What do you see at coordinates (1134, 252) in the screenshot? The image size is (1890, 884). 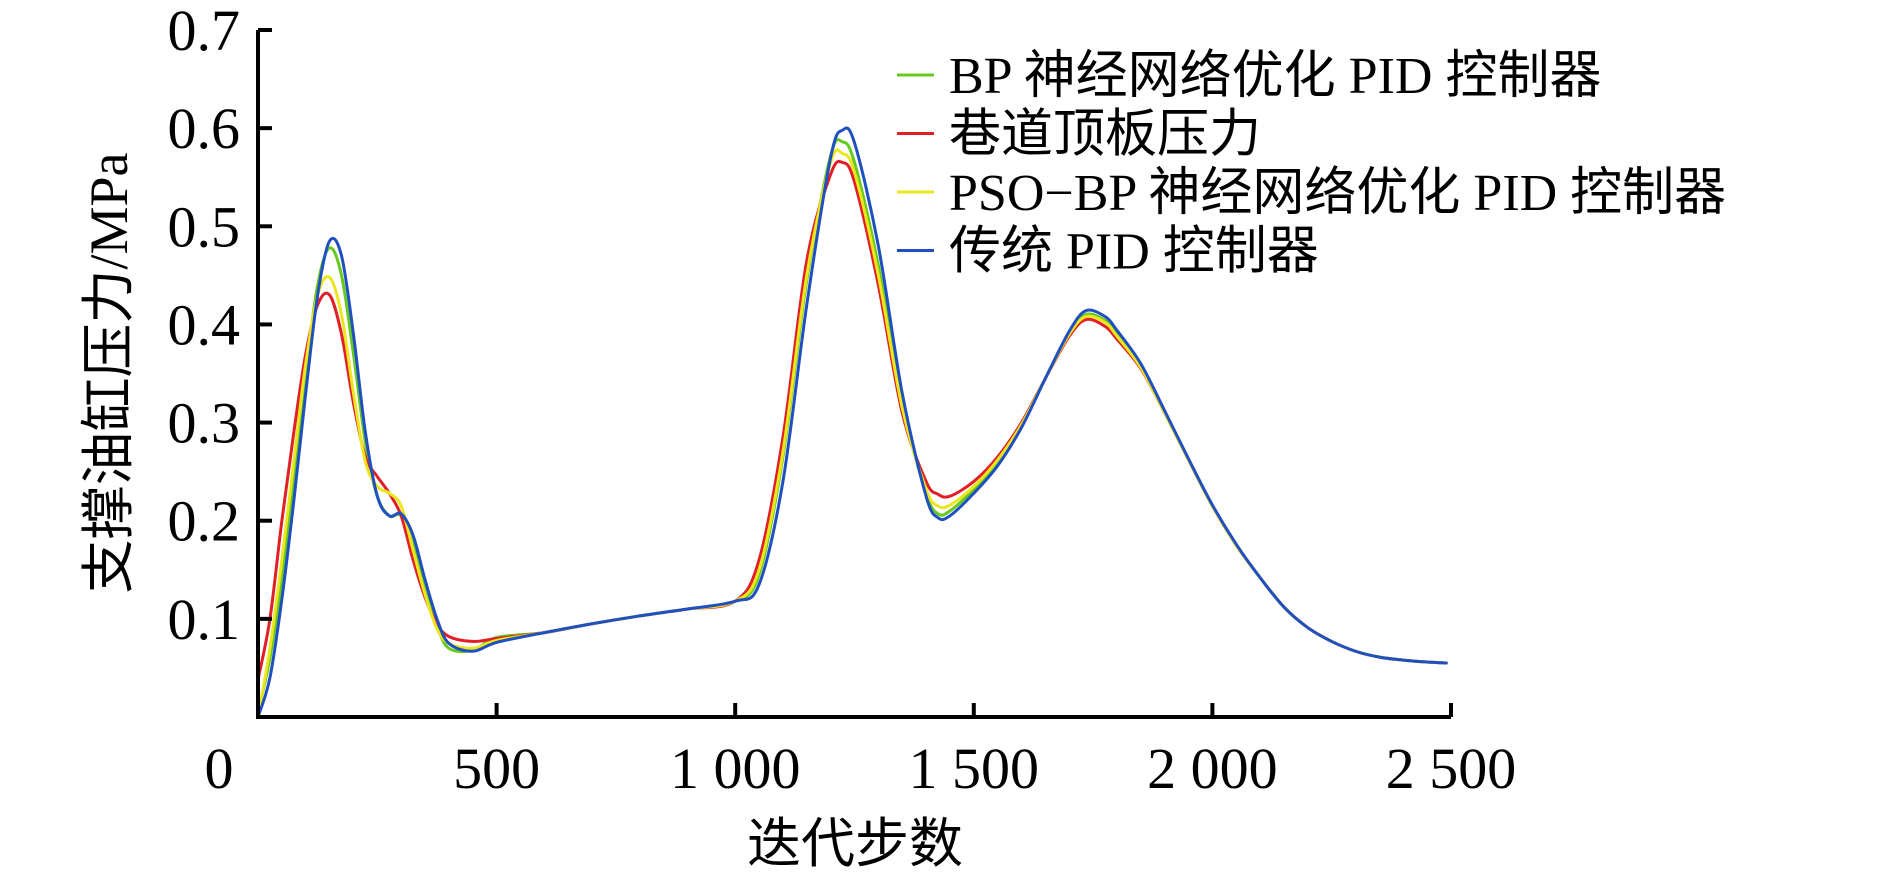 I see `legend-label: 传统 PID 控制器` at bounding box center [1134, 252].